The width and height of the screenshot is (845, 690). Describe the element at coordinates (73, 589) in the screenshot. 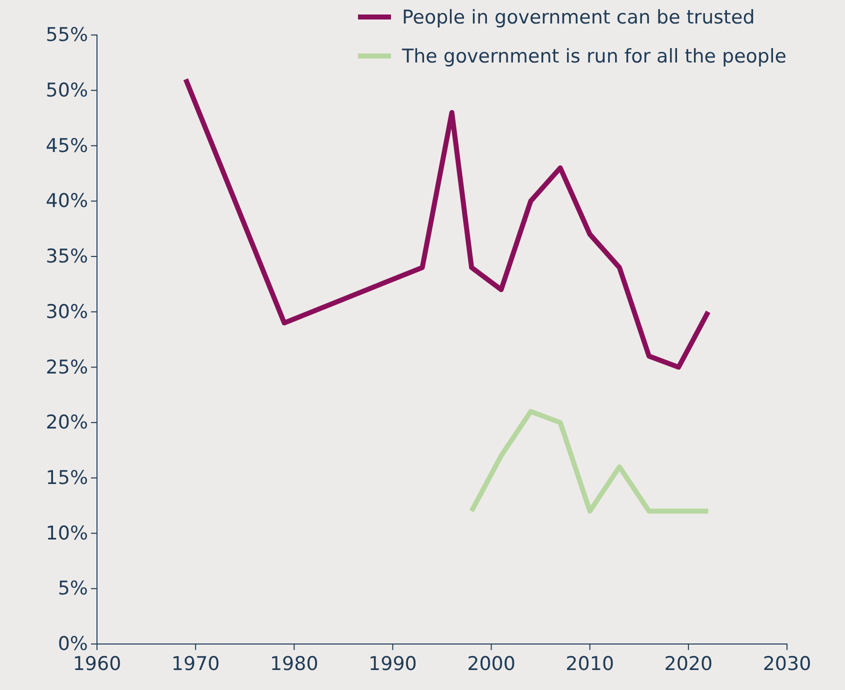

I see `y-tick-label: 5%` at that location.